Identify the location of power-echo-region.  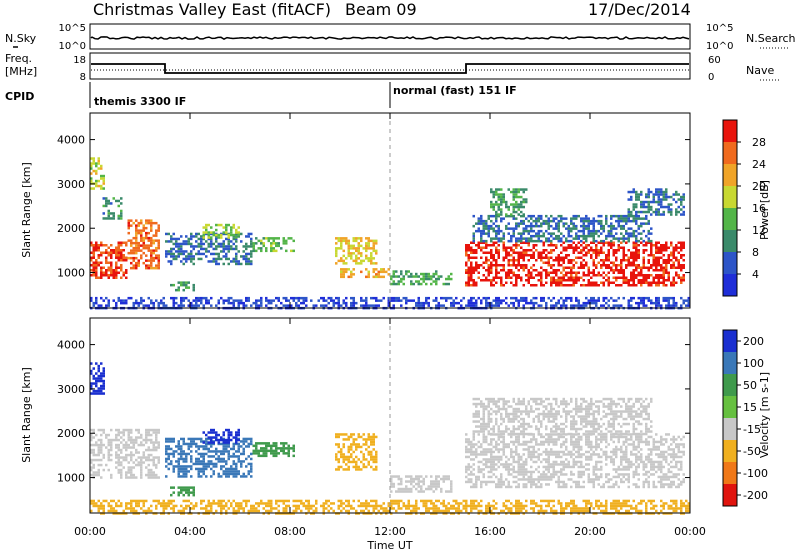
(221, 231).